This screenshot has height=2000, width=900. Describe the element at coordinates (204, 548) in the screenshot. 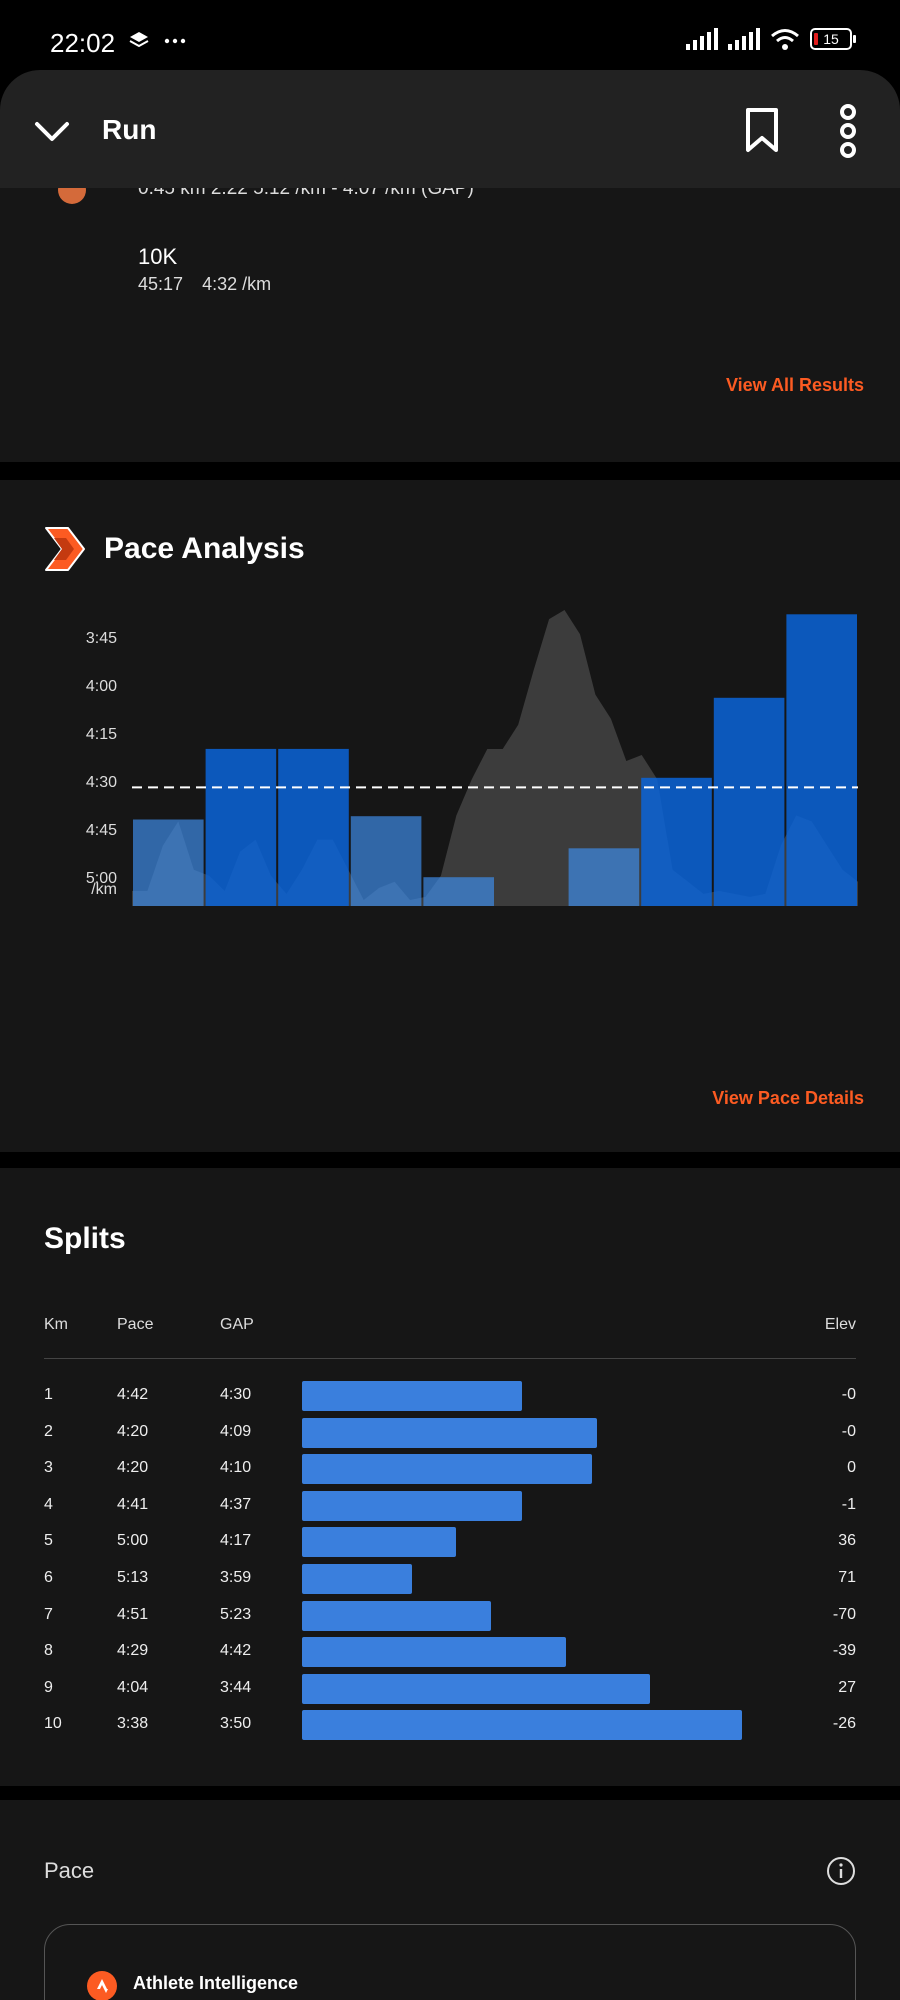

I see `pace-analysis-title: Pace Analysis` at that location.